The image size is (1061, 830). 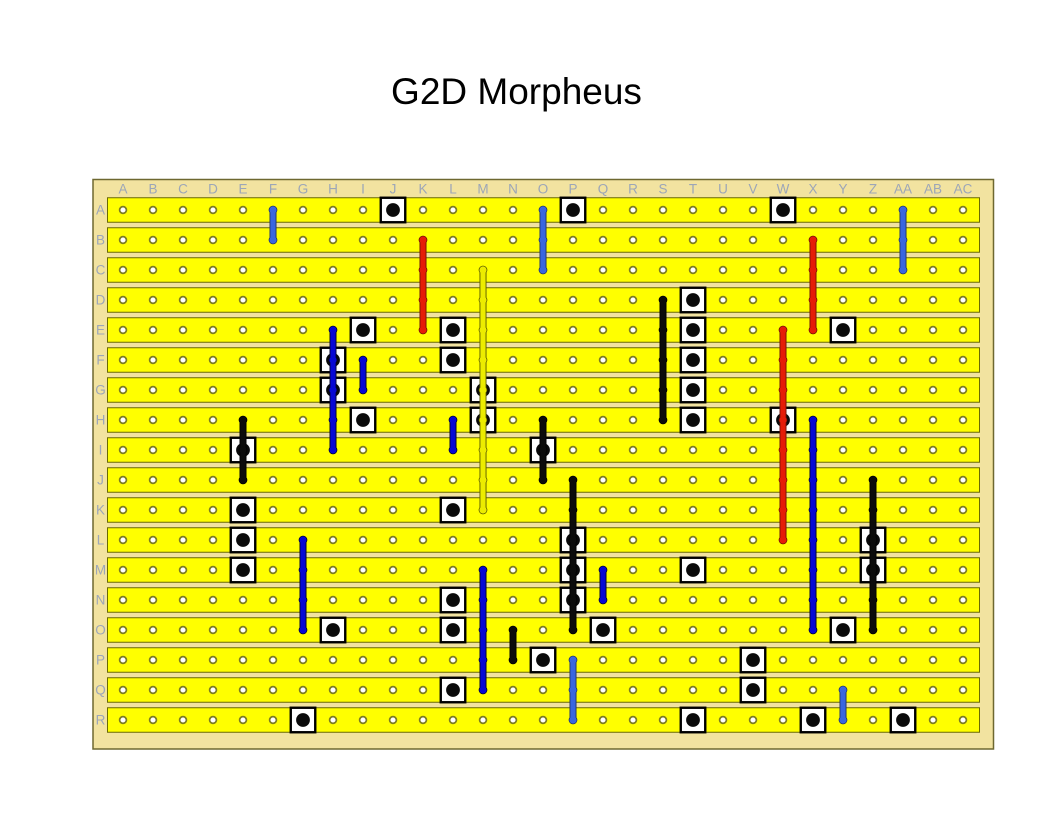 I want to click on svg-text: AA, so click(x=903, y=188).